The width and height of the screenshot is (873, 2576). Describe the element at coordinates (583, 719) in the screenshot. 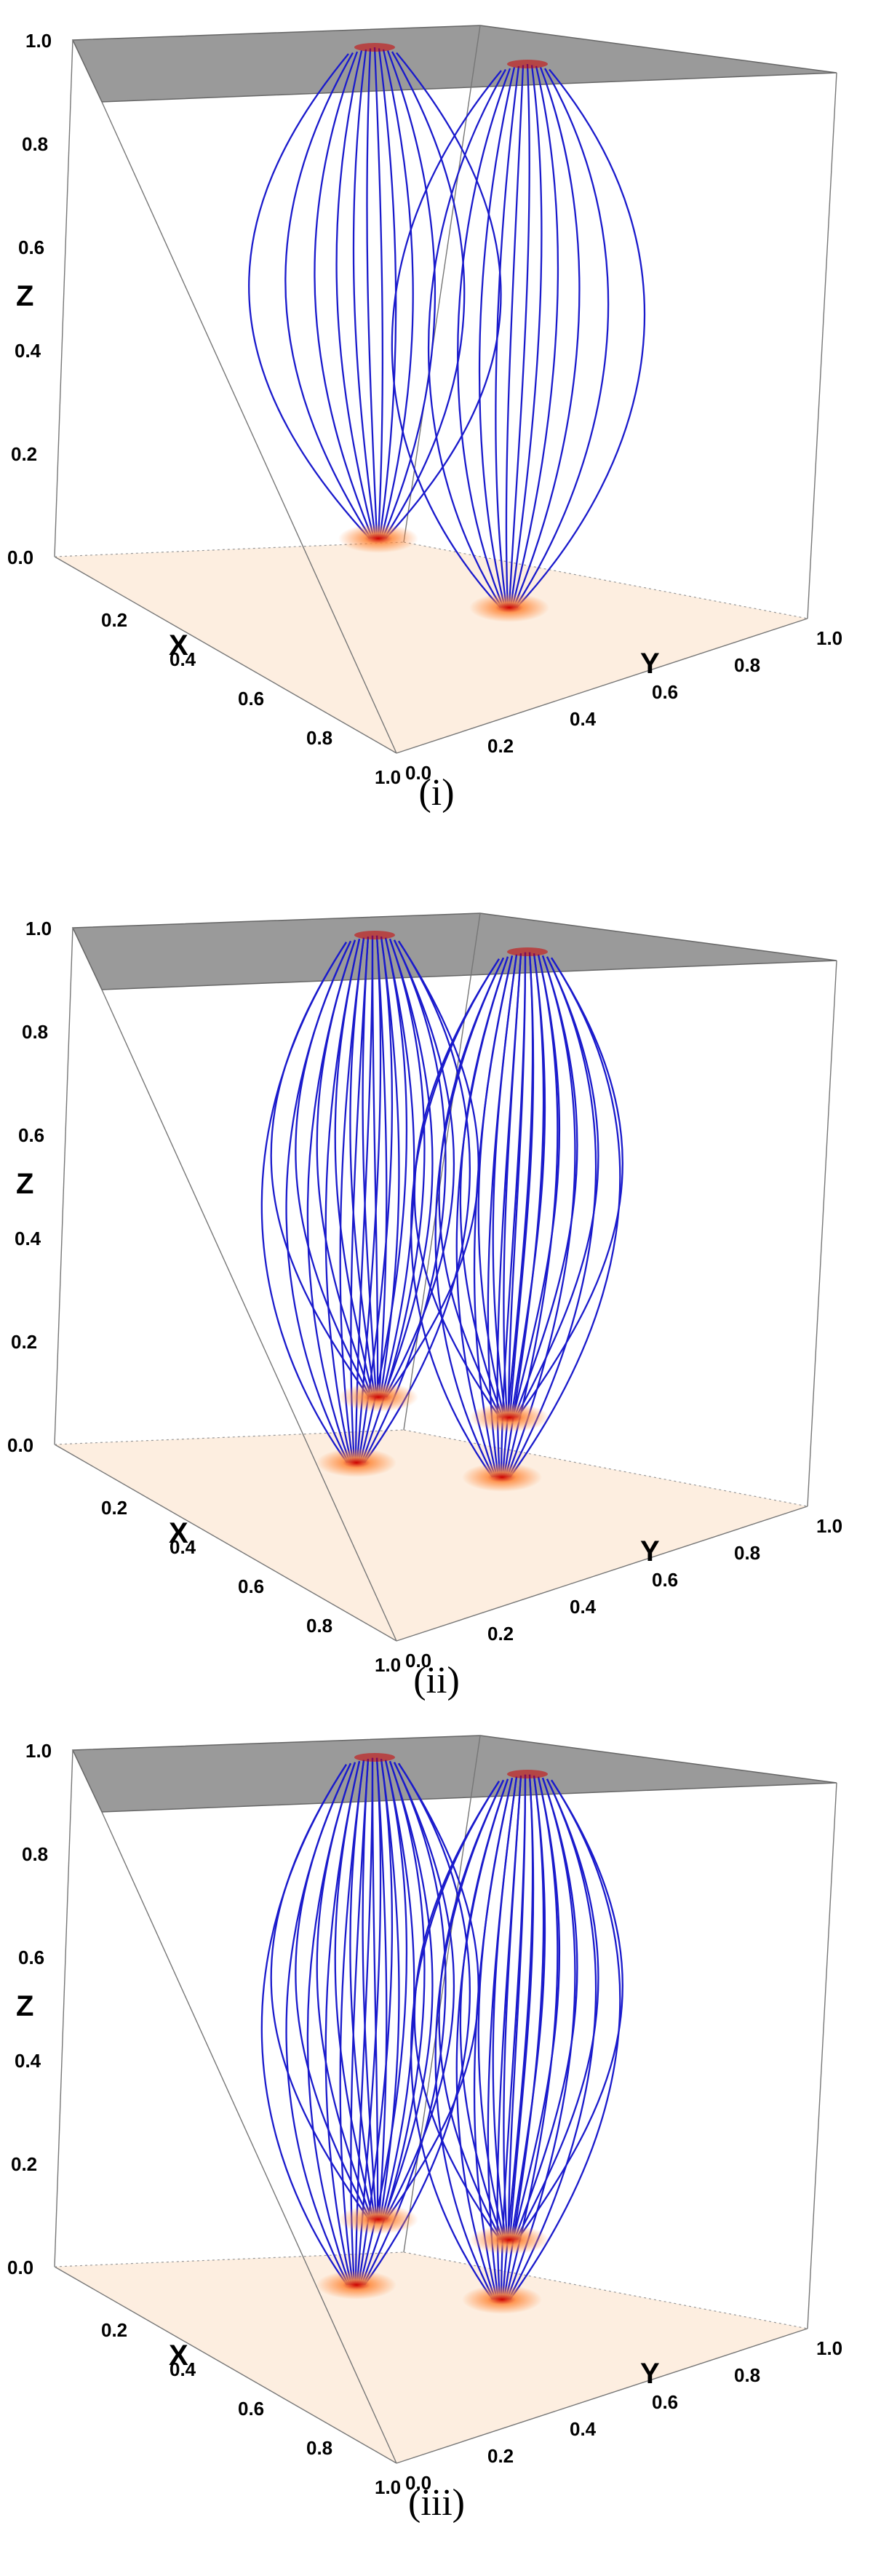

I see `y-tick-label: 0.4` at that location.